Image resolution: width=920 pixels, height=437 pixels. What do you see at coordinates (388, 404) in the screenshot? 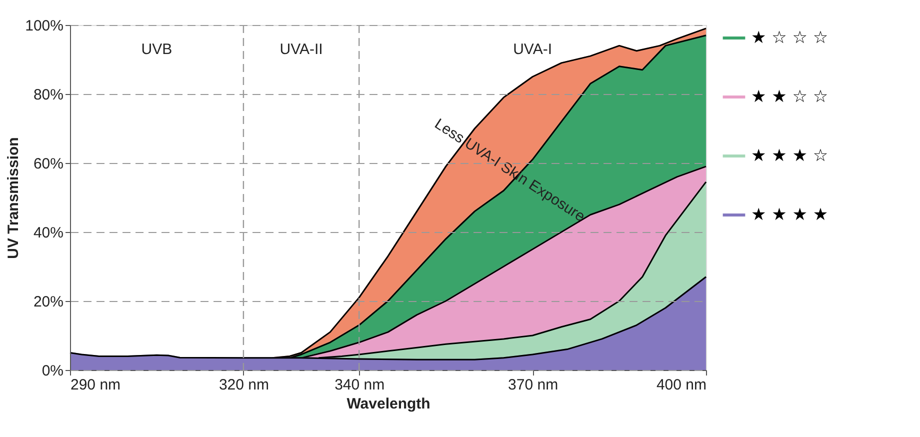
I see `x-axis-title: Wavelength` at bounding box center [388, 404].